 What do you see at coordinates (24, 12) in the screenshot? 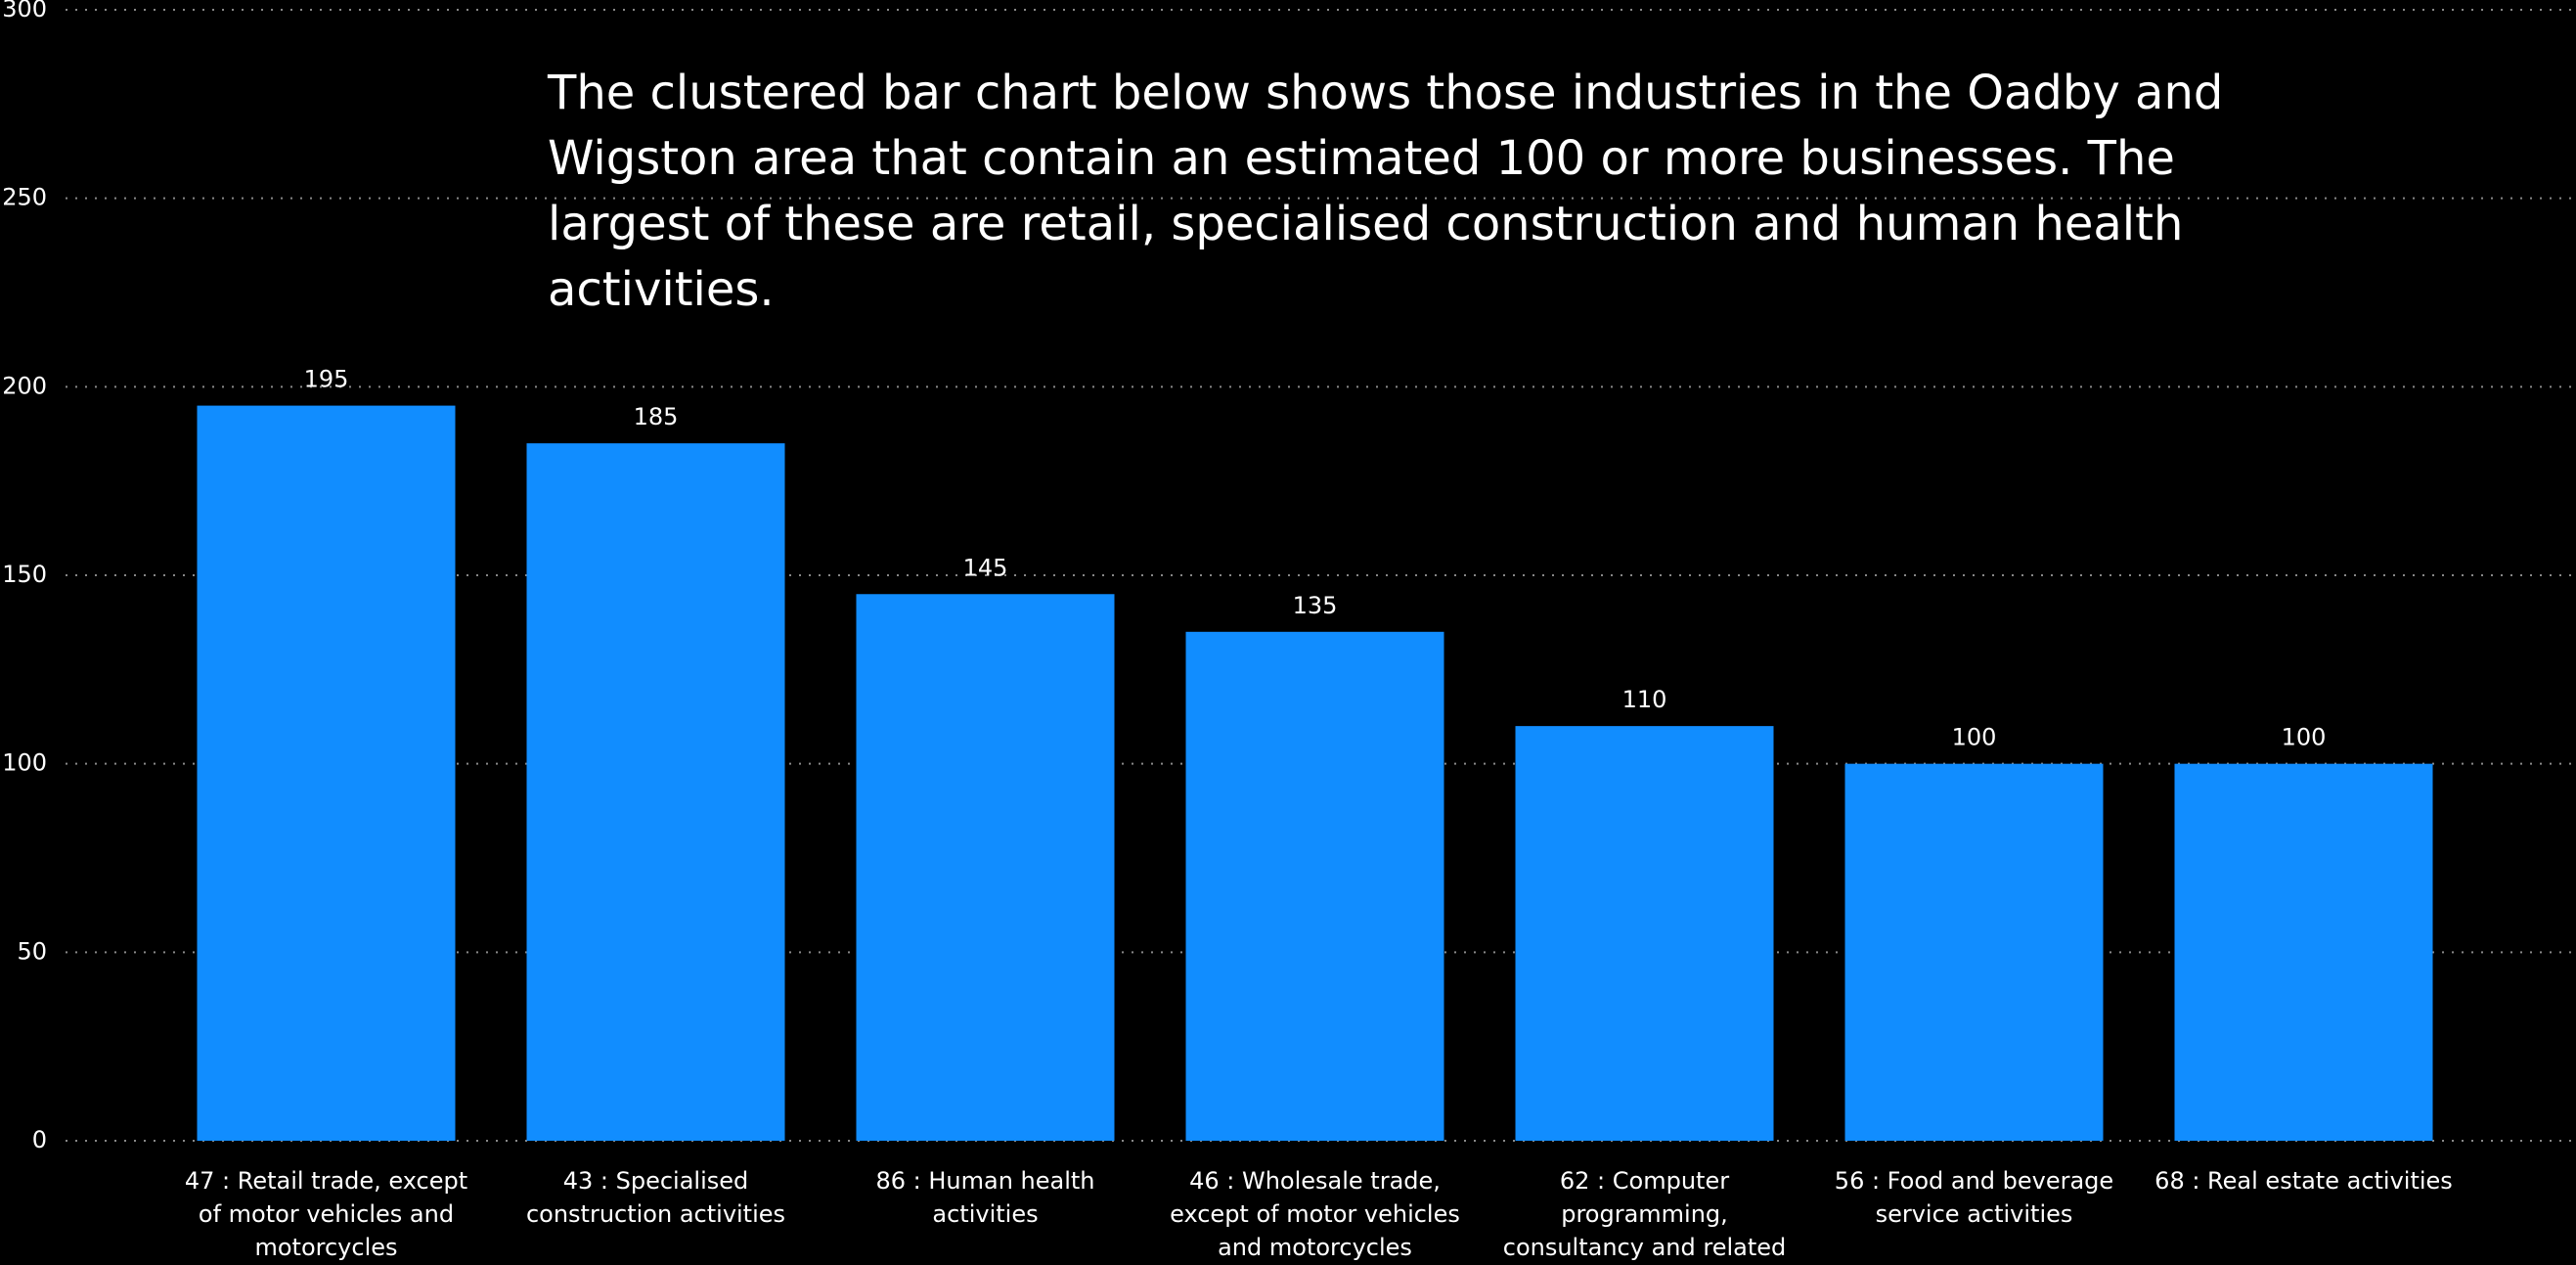
I see `y-tick-label: 300` at bounding box center [24, 12].